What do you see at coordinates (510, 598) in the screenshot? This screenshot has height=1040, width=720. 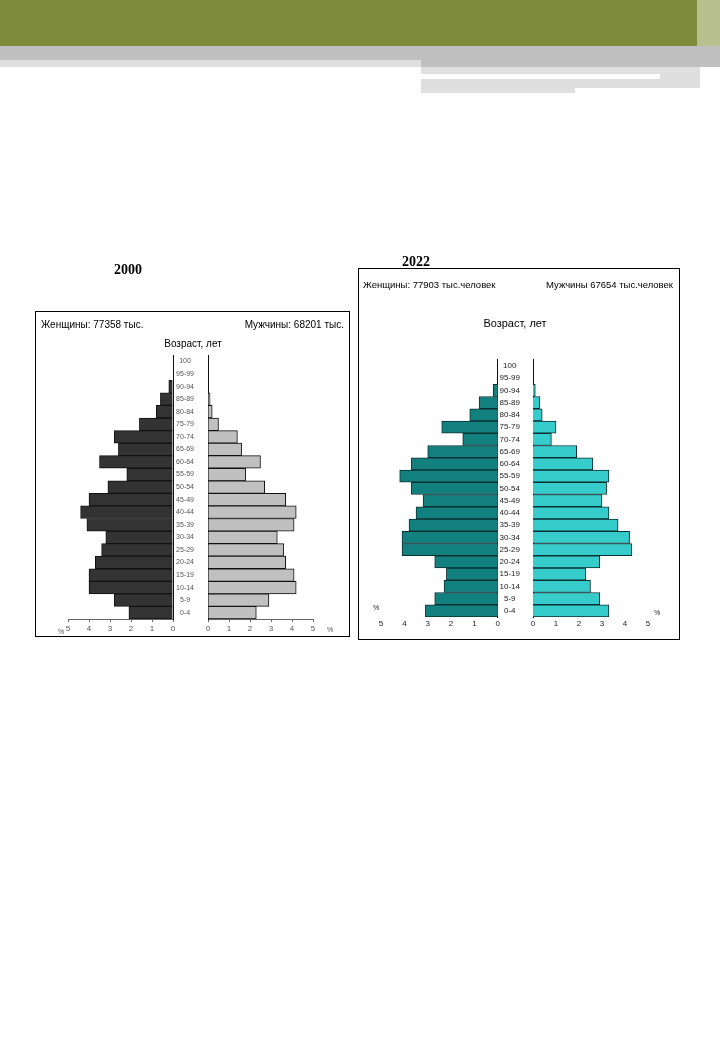 I see `y-tick-label: 5-9` at bounding box center [510, 598].